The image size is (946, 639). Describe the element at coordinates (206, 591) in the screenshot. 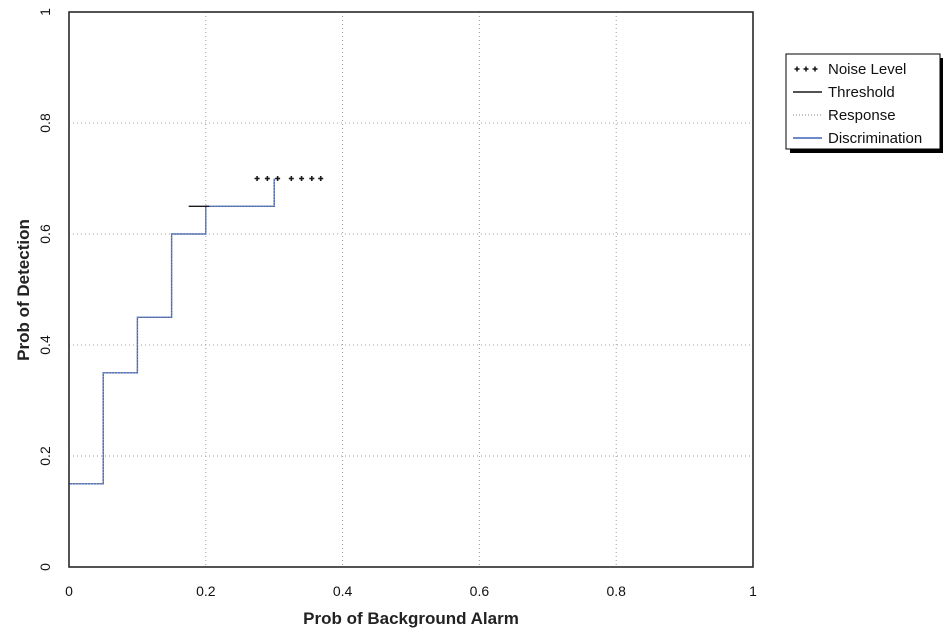

I see `x-tick-label: 0.2` at that location.